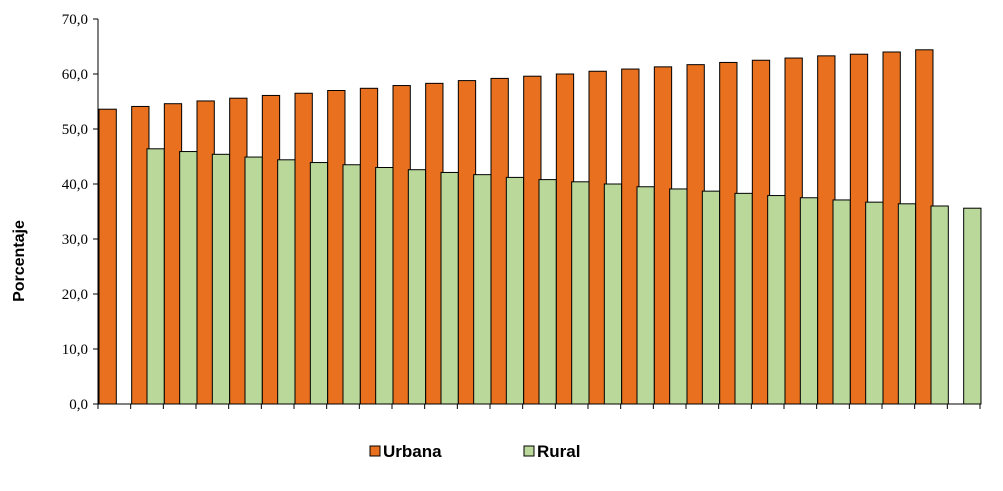  What do you see at coordinates (375, 451) in the screenshot?
I see `legend-swatch-urbana` at bounding box center [375, 451].